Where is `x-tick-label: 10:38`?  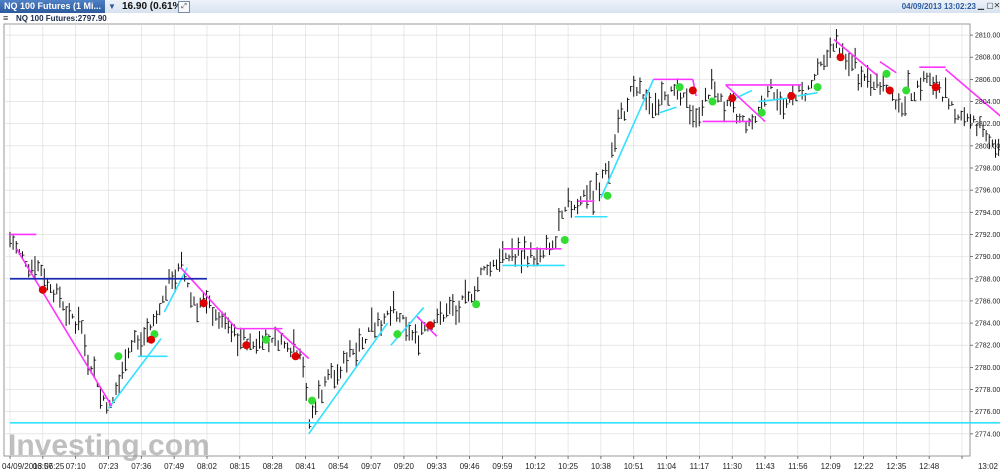 x-tick-label: 10:38 is located at coordinates (601, 466).